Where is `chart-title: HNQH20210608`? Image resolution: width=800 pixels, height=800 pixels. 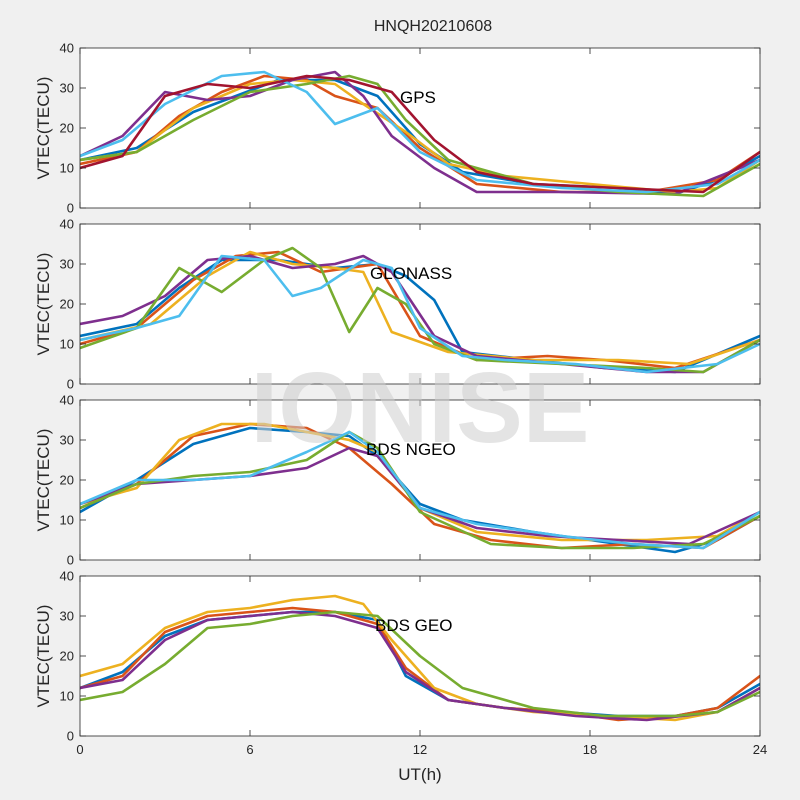
chart-title: HNQH20210608 is located at coordinates (433, 26).